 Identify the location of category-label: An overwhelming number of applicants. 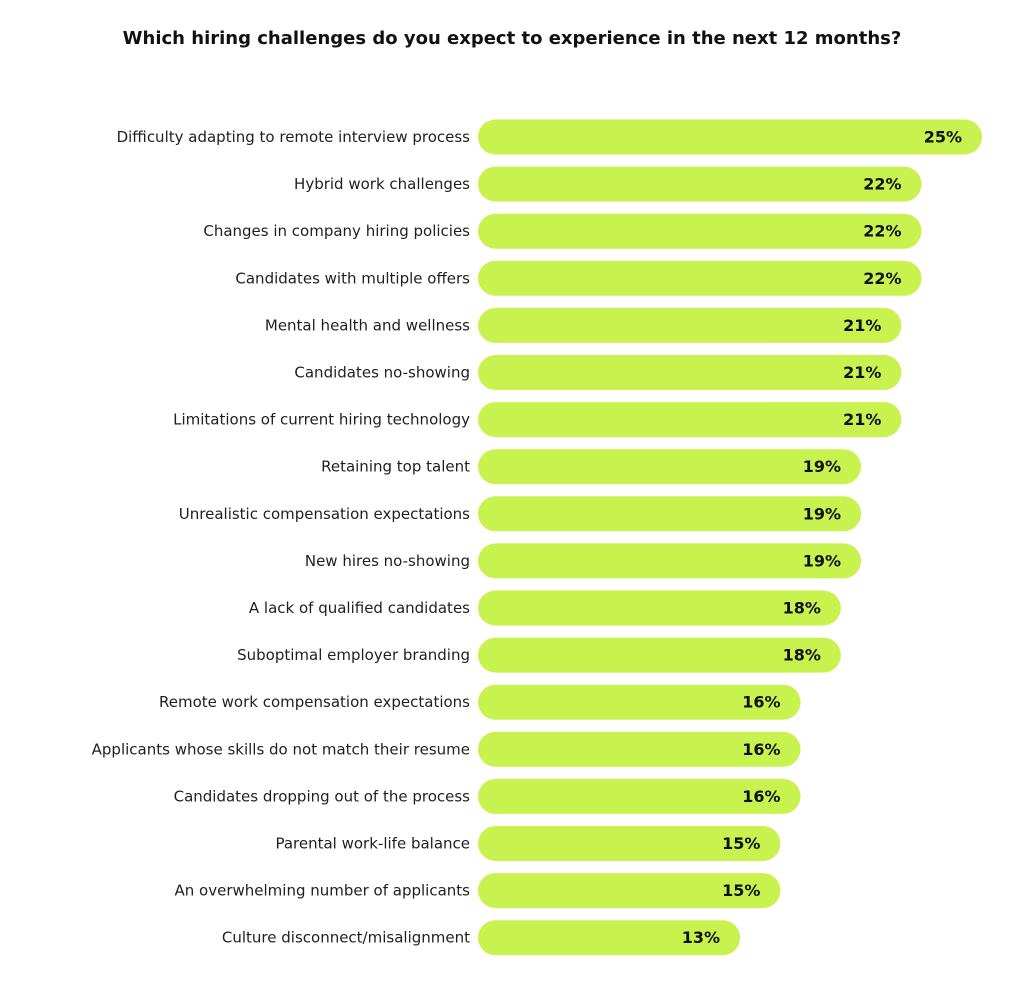
(323, 891).